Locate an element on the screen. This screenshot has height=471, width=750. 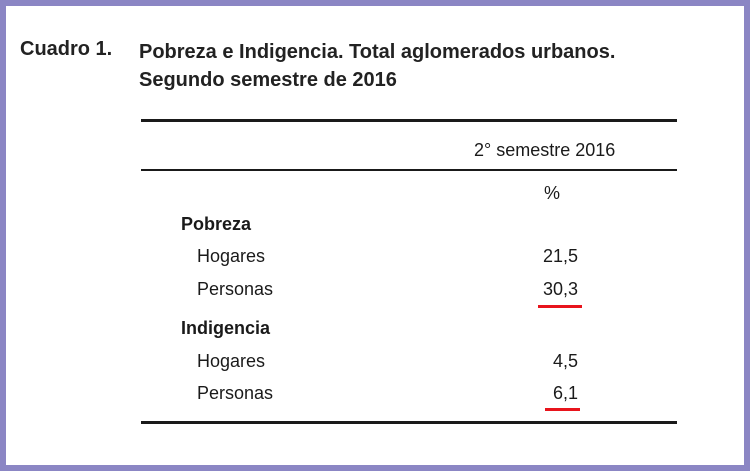
value-indigencia-hogares: 4,5 is located at coordinates (565, 361).